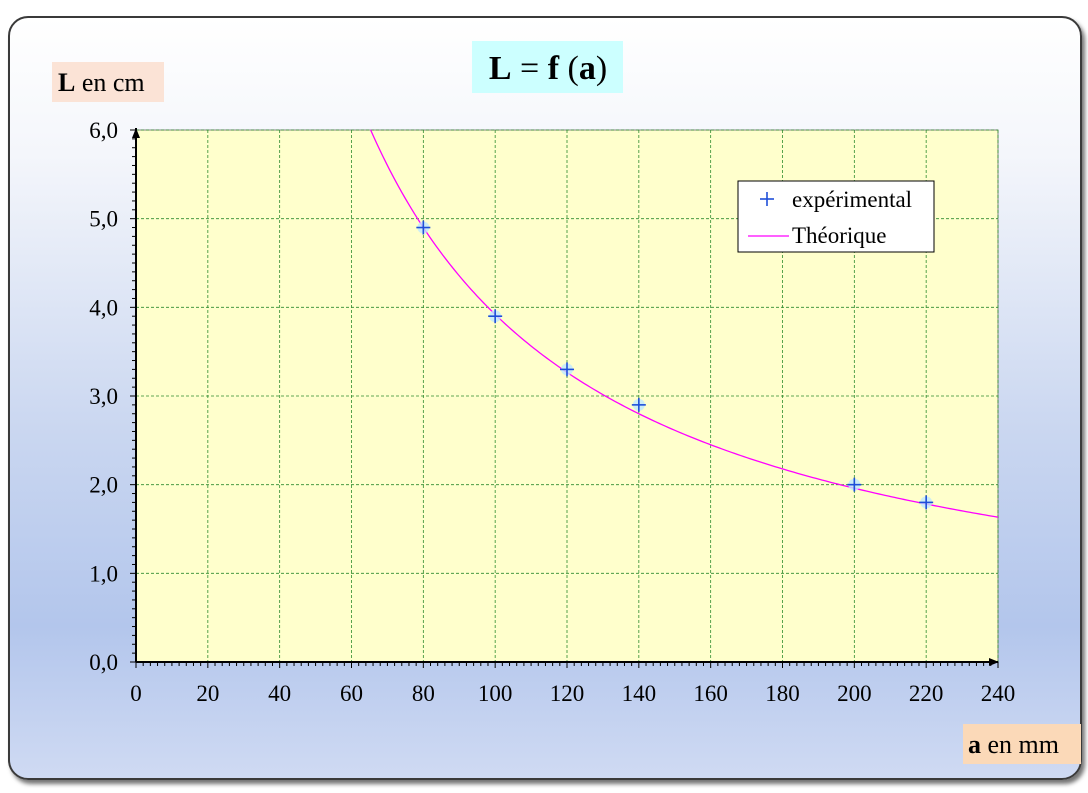 This screenshot has height=793, width=1088. I want to click on y-tick-label-2: 2,0, so click(103, 485).